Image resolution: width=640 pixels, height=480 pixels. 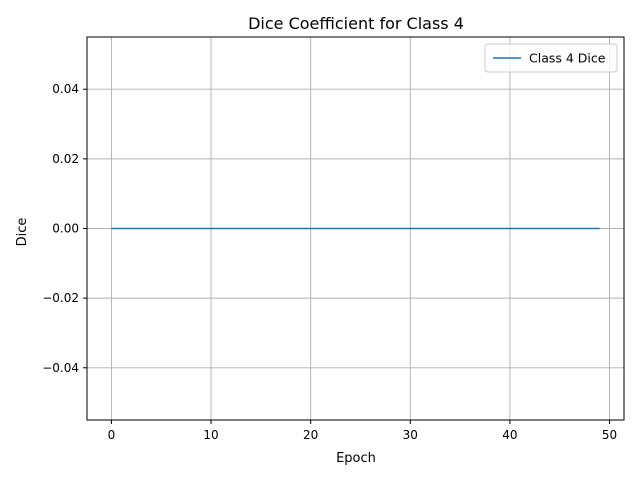 I want to click on y-axis-label: Dice, so click(x=22, y=232).